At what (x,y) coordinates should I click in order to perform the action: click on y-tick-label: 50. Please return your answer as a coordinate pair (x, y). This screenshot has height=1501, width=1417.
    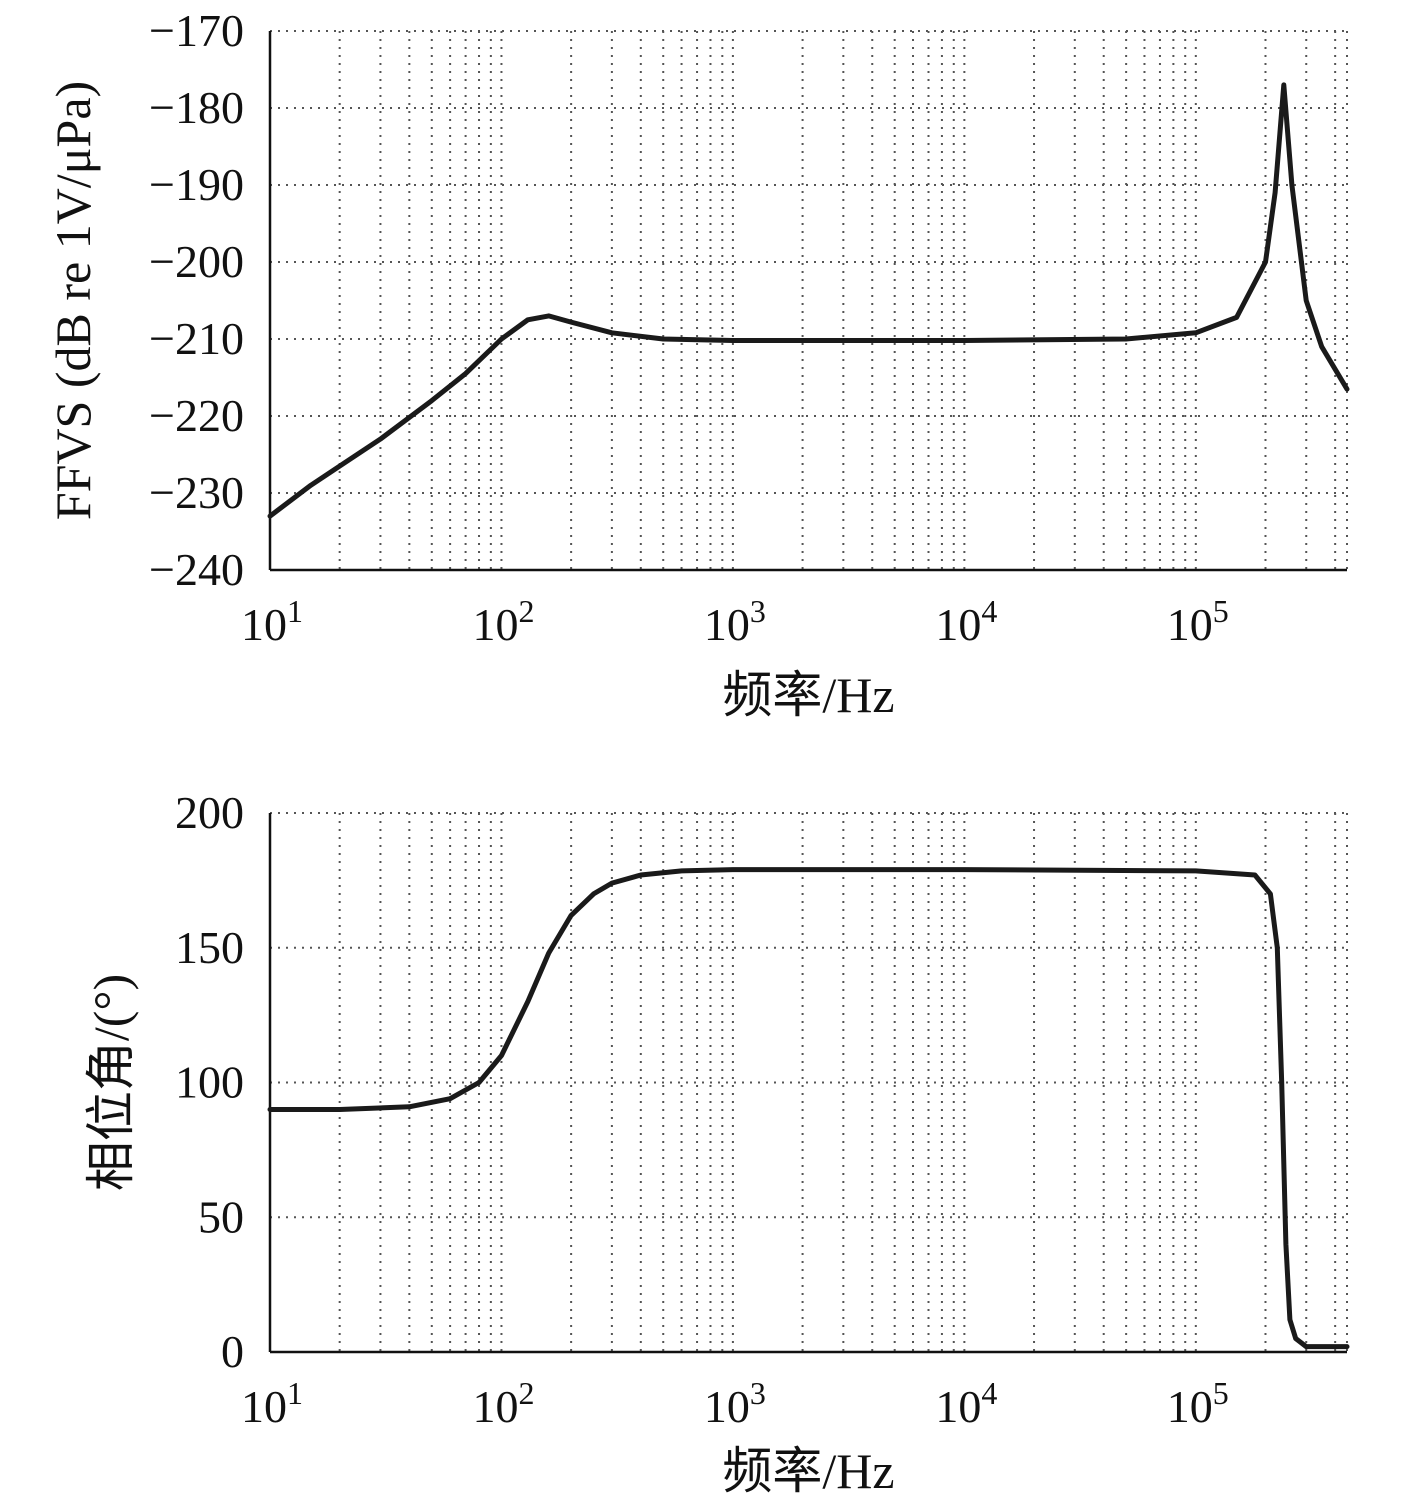
    Looking at the image, I should click on (221, 1216).